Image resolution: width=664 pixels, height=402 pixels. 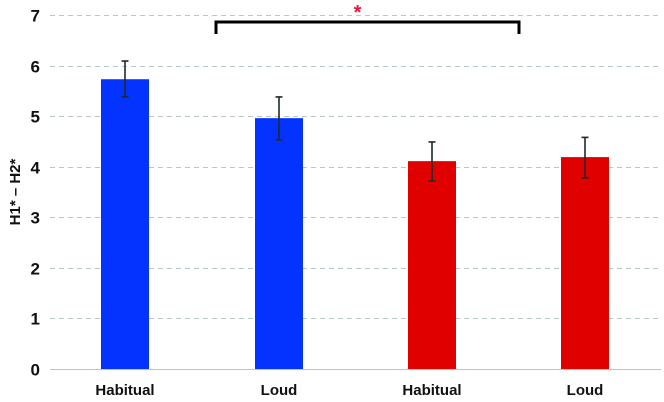 I want to click on y-tick-label: 6, so click(x=35, y=67).